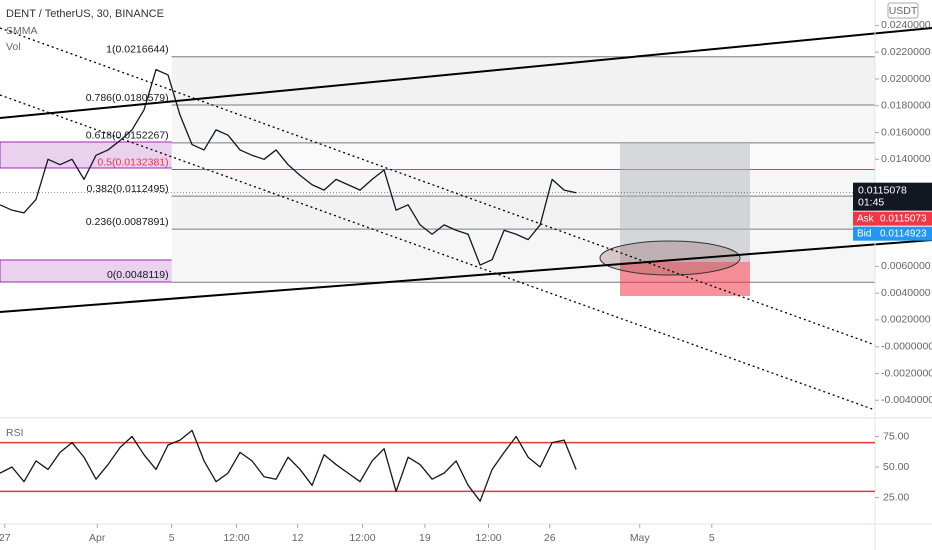 This screenshot has width=932, height=550. What do you see at coordinates (13, 47) in the screenshot?
I see `indicator: Vol` at bounding box center [13, 47].